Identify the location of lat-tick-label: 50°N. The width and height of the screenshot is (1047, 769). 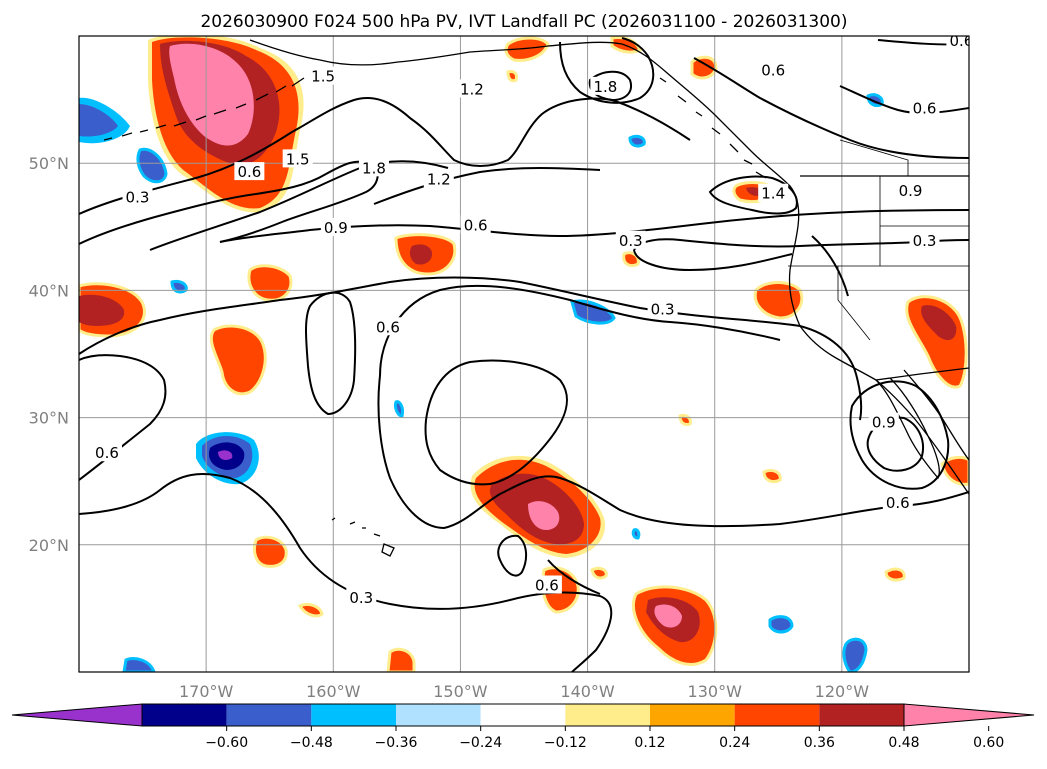
(49, 163).